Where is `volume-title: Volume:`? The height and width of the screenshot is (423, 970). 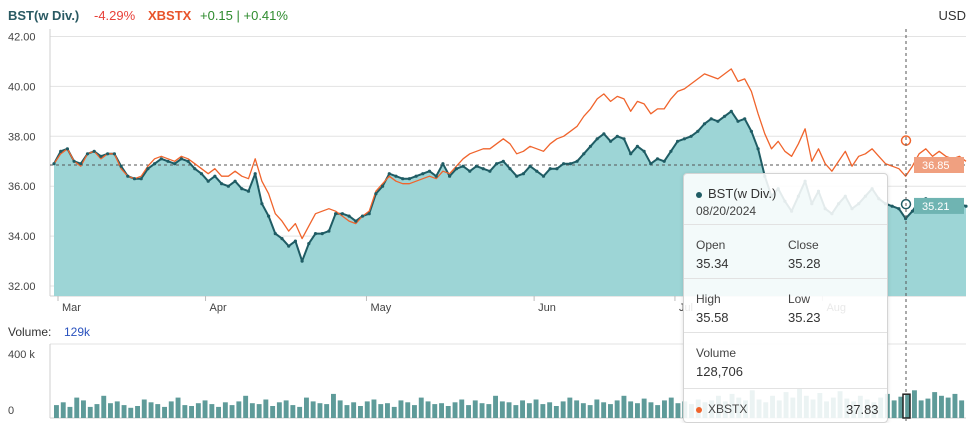
volume-title: Volume: is located at coordinates (29, 332).